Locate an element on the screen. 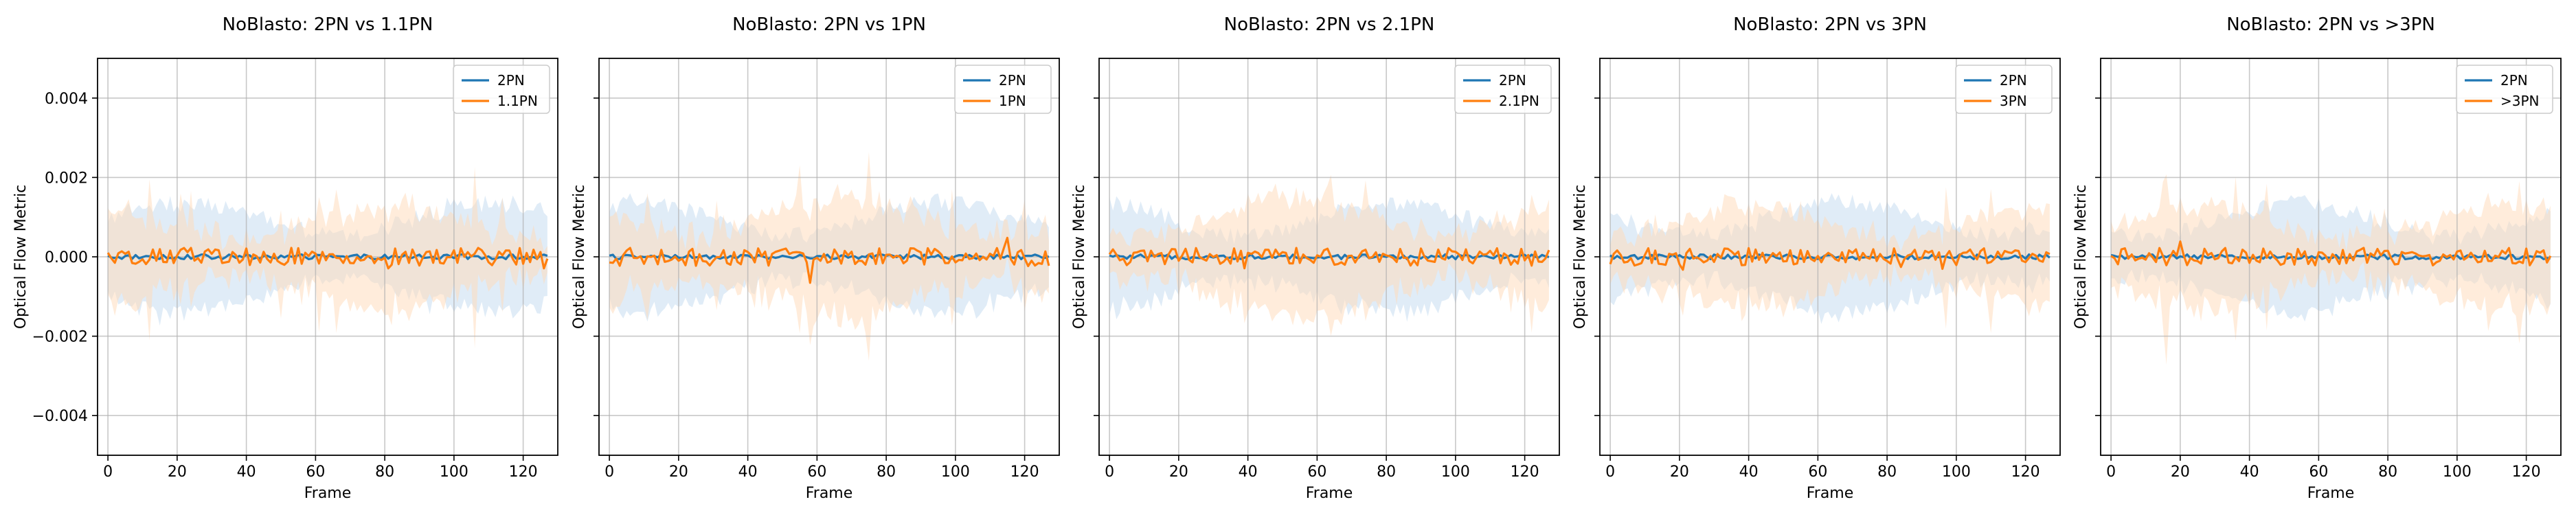 The width and height of the screenshot is (2576, 515). y-tick-label: −0.004 is located at coordinates (60, 416).